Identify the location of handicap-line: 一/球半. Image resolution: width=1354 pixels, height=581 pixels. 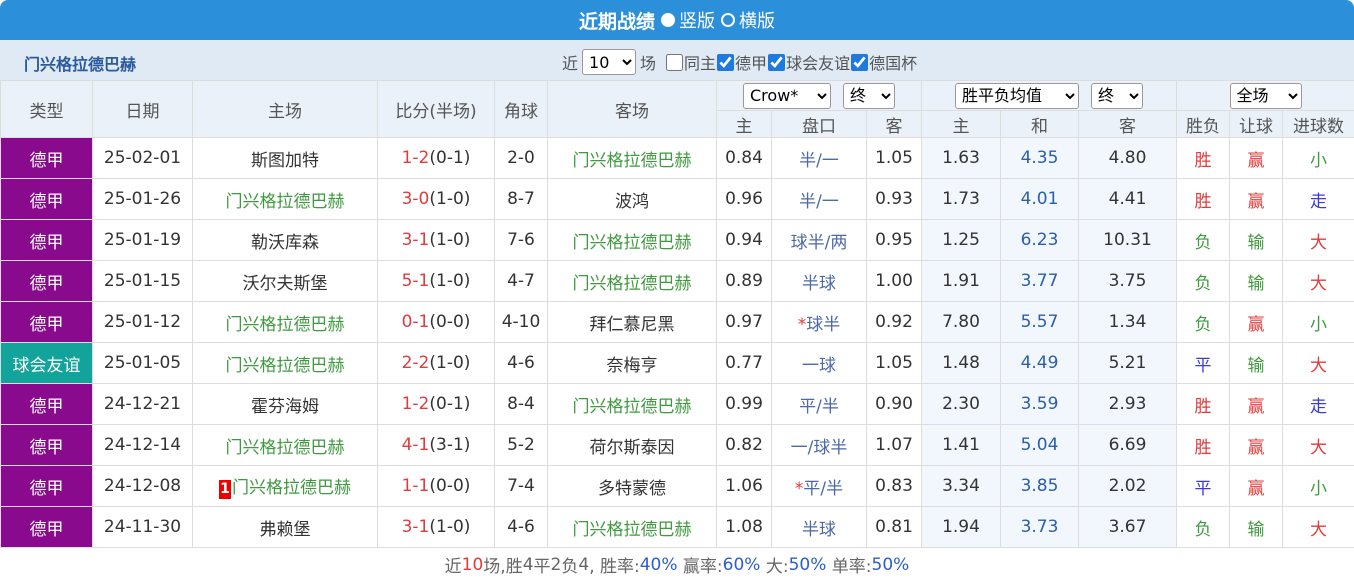
(819, 448).